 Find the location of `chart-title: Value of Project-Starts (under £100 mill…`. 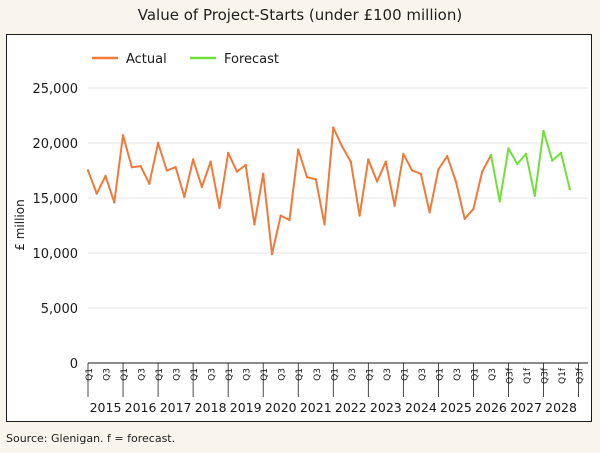

chart-title: Value of Project-Starts (under £100 mill… is located at coordinates (300, 15).